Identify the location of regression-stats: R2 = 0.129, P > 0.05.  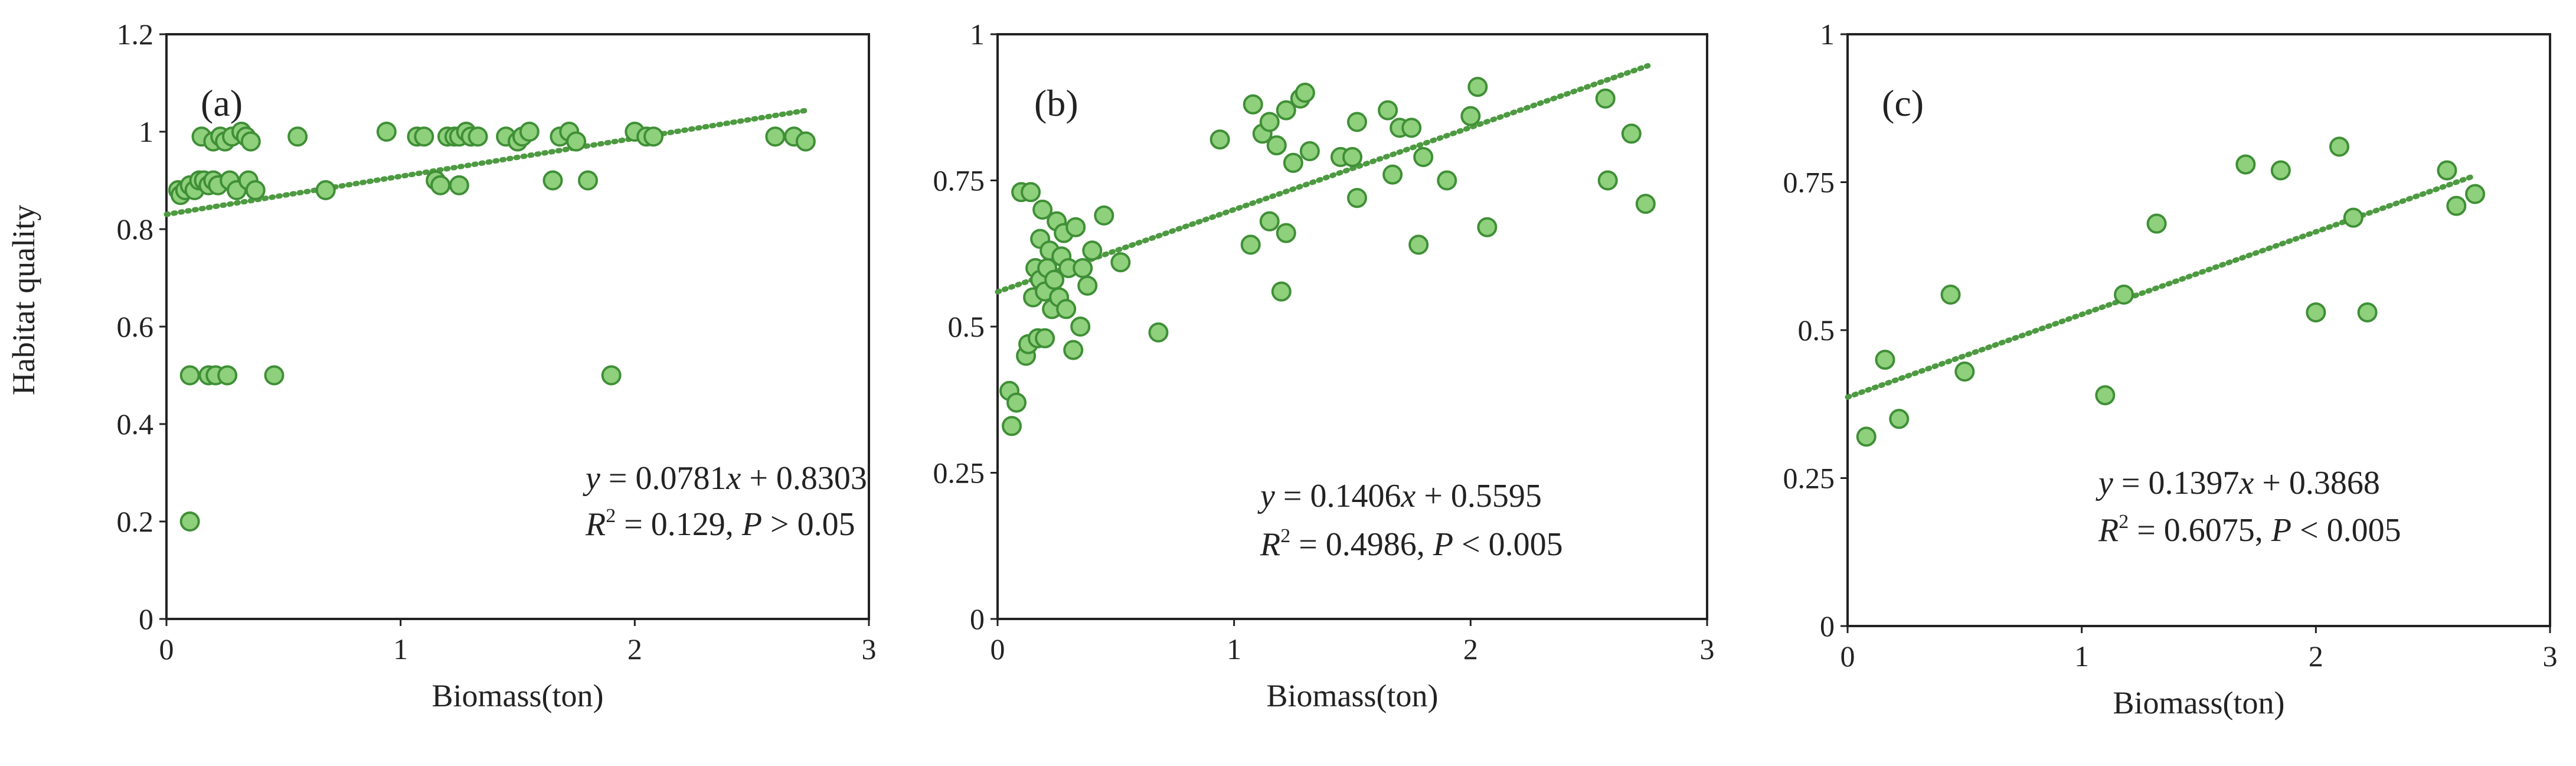
(720, 524).